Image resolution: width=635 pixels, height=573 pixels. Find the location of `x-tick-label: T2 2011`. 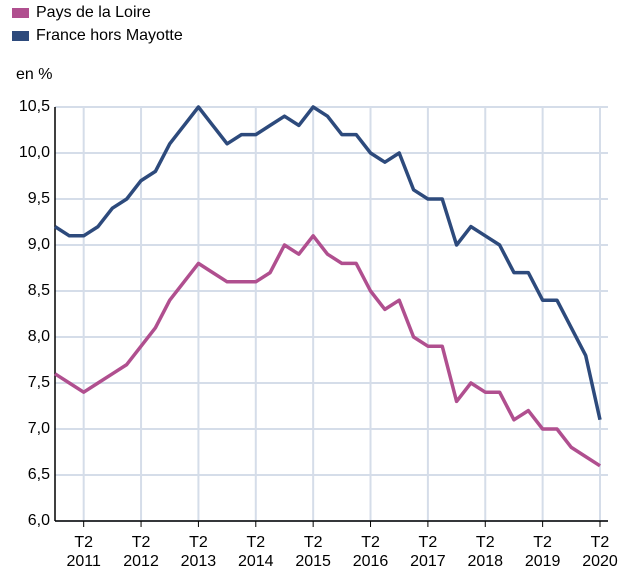

x-tick-label: T2 2011 is located at coordinates (83, 552).